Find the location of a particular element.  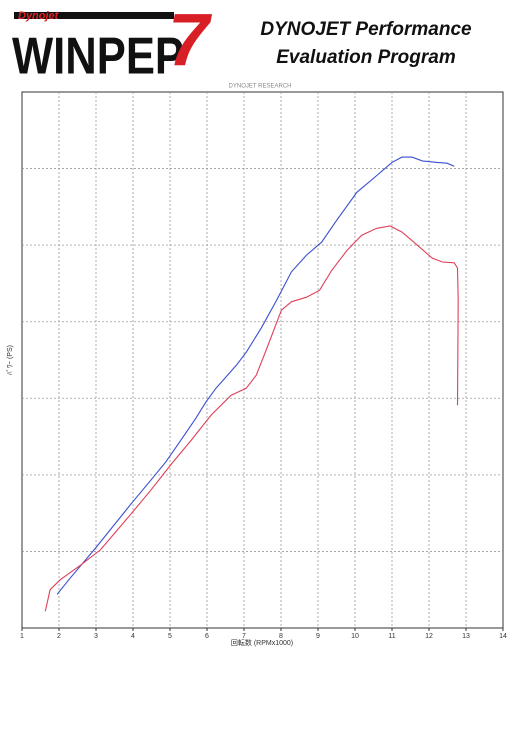

brand: Dynojet is located at coordinates (39, 16).